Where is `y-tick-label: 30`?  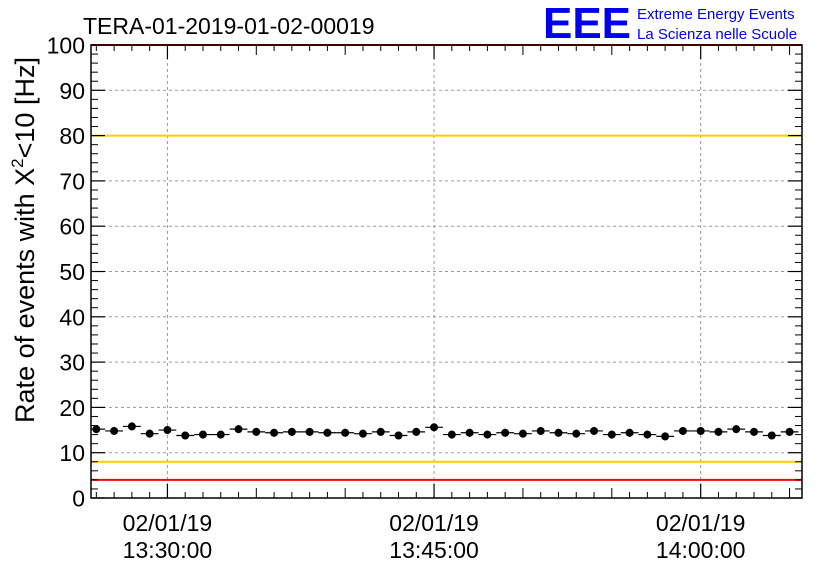 y-tick-label: 30 is located at coordinates (72, 363).